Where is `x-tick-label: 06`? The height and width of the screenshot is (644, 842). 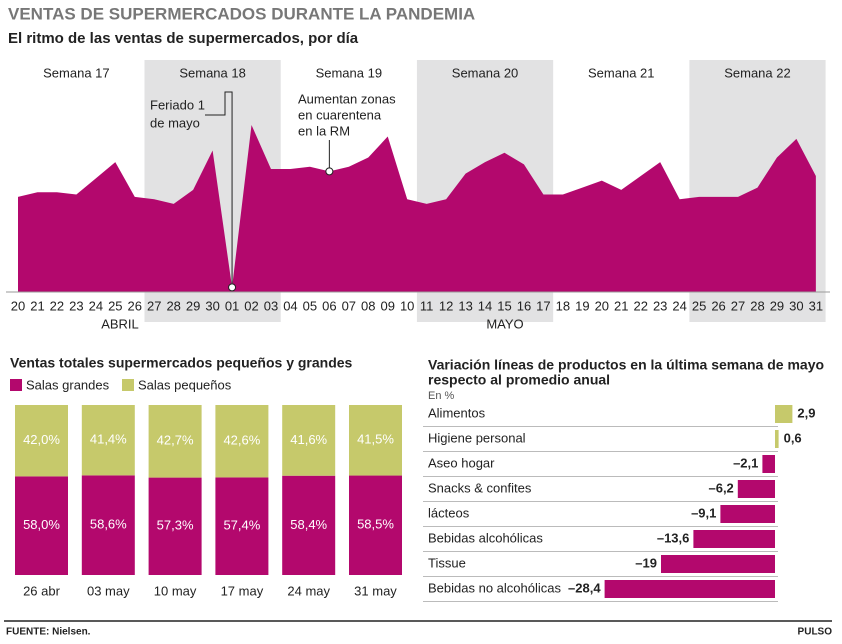 x-tick-label: 06 is located at coordinates (329, 305).